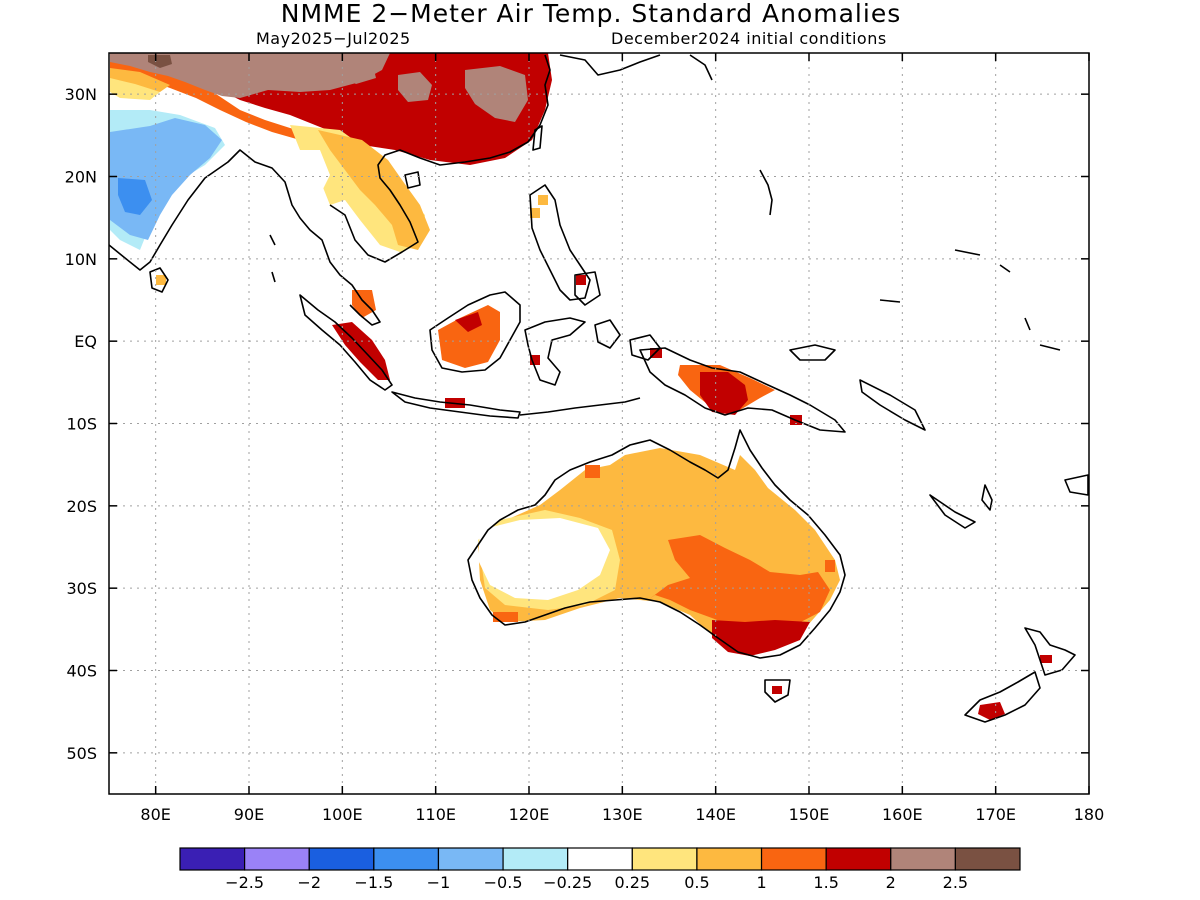  What do you see at coordinates (503, 882) in the screenshot?
I see `legend-label: −0.5` at bounding box center [503, 882].